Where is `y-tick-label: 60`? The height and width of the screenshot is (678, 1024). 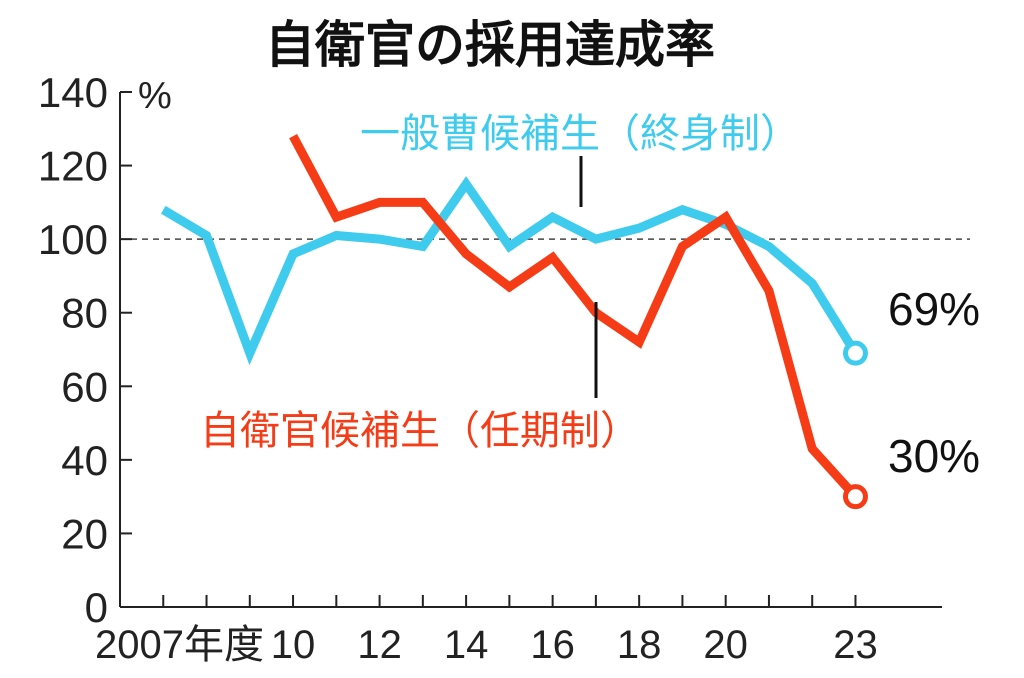 y-tick-label: 60 is located at coordinates (84, 386).